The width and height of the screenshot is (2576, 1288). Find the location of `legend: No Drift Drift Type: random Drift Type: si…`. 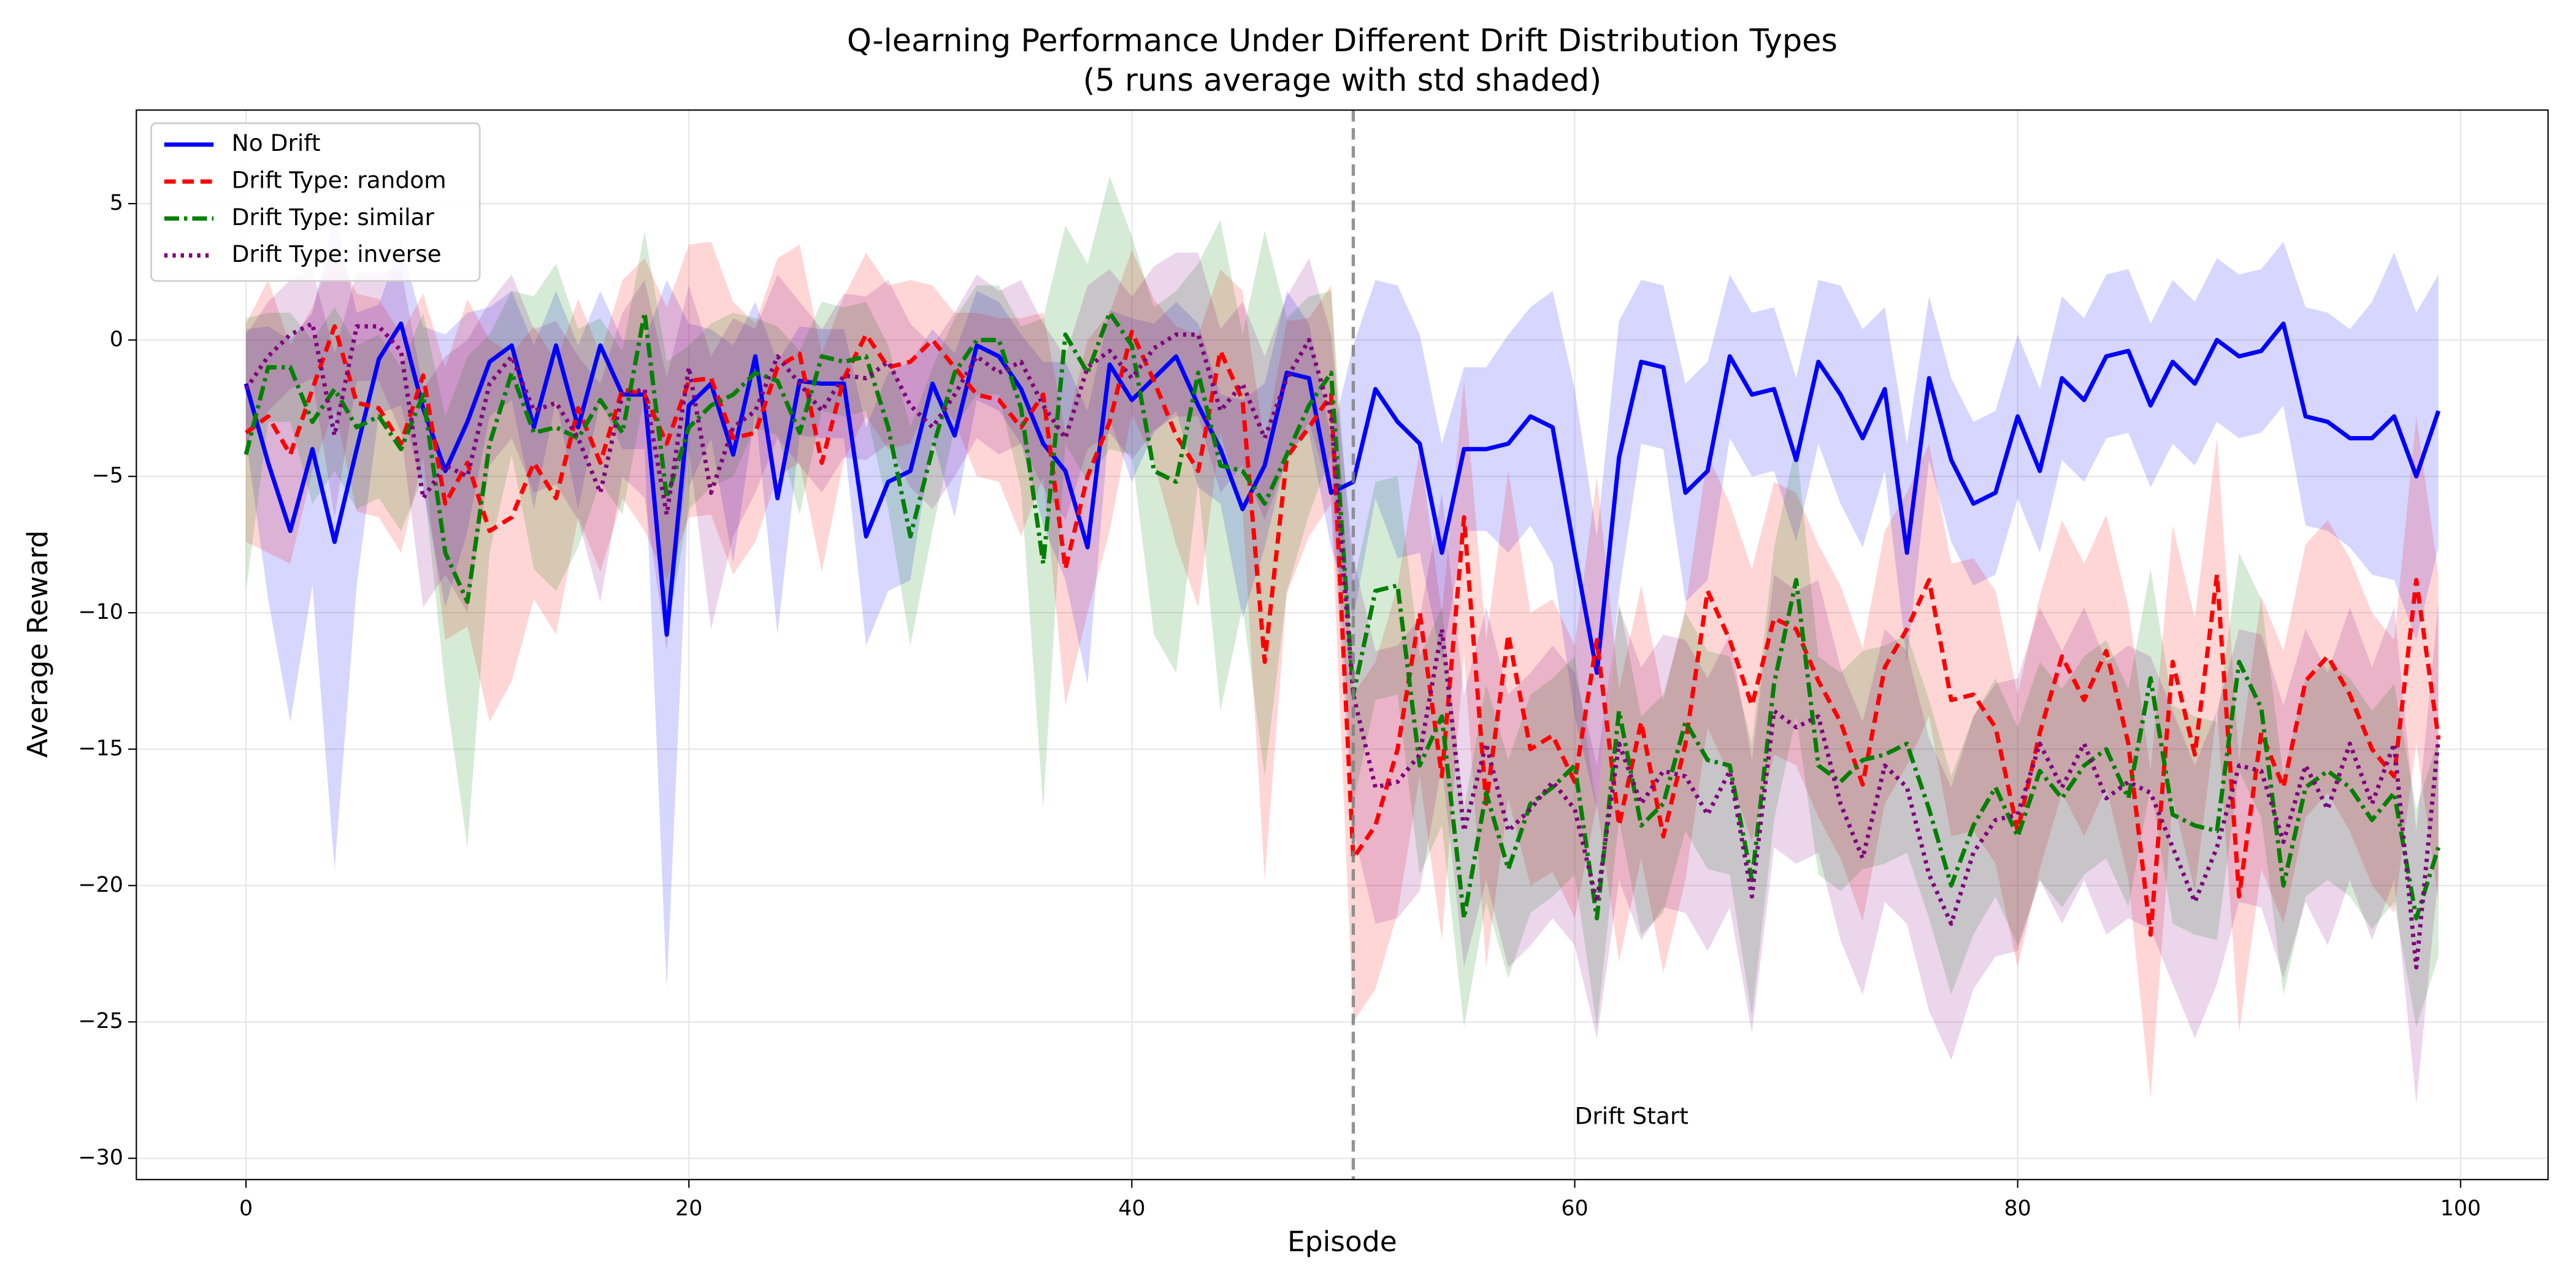

legend: No Drift Drift Type: random Drift Type: si… is located at coordinates (315, 202).